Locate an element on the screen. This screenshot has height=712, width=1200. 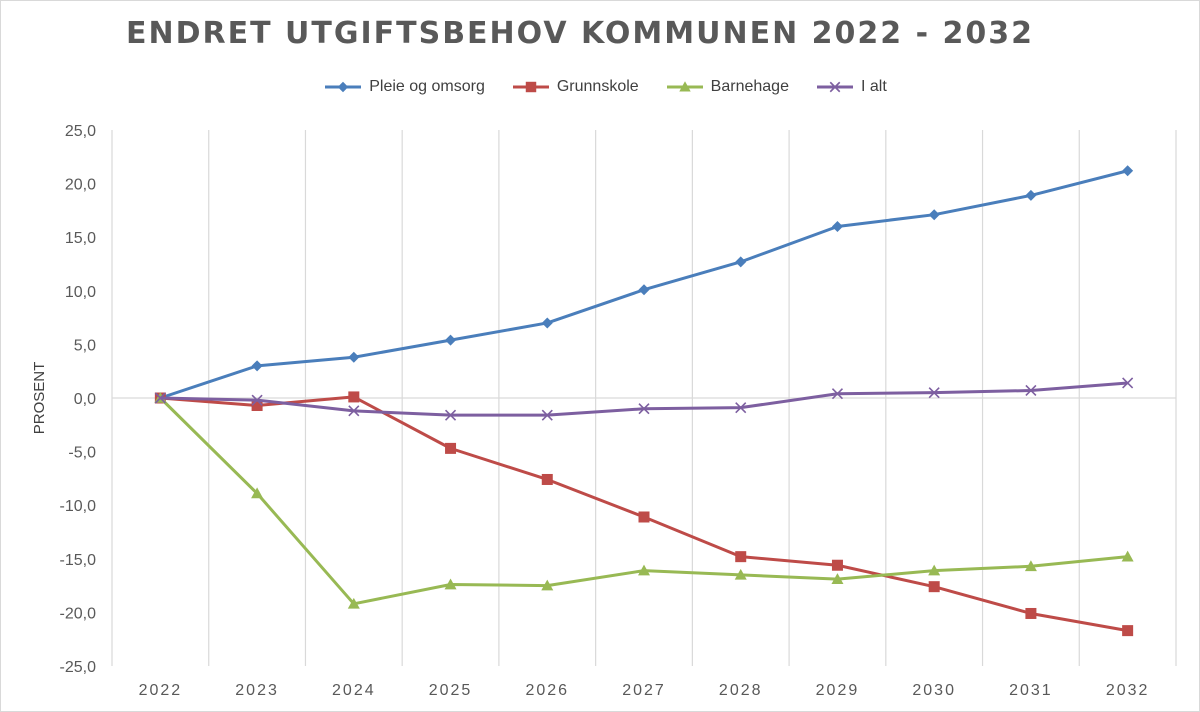
y-tick-label: -15,0 is located at coordinates (78, 560).